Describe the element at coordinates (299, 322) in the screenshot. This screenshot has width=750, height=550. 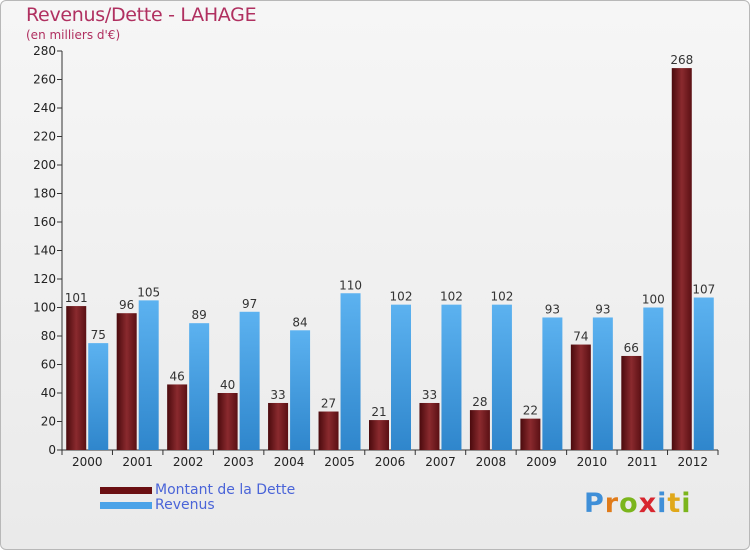
I see `data-label-revenus: 84` at that location.